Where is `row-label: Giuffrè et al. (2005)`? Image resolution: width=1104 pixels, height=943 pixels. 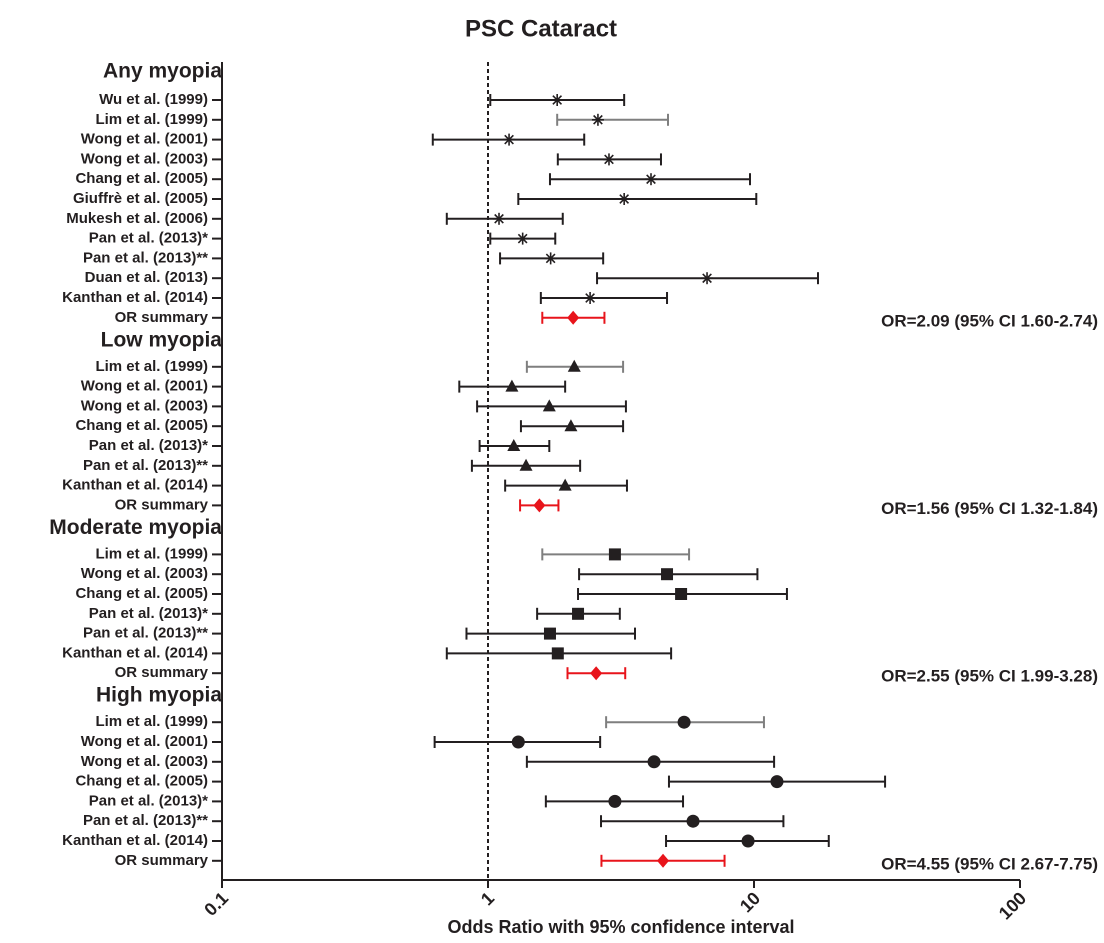
row-label: Giuffrè et al. (2005) is located at coordinates (140, 198).